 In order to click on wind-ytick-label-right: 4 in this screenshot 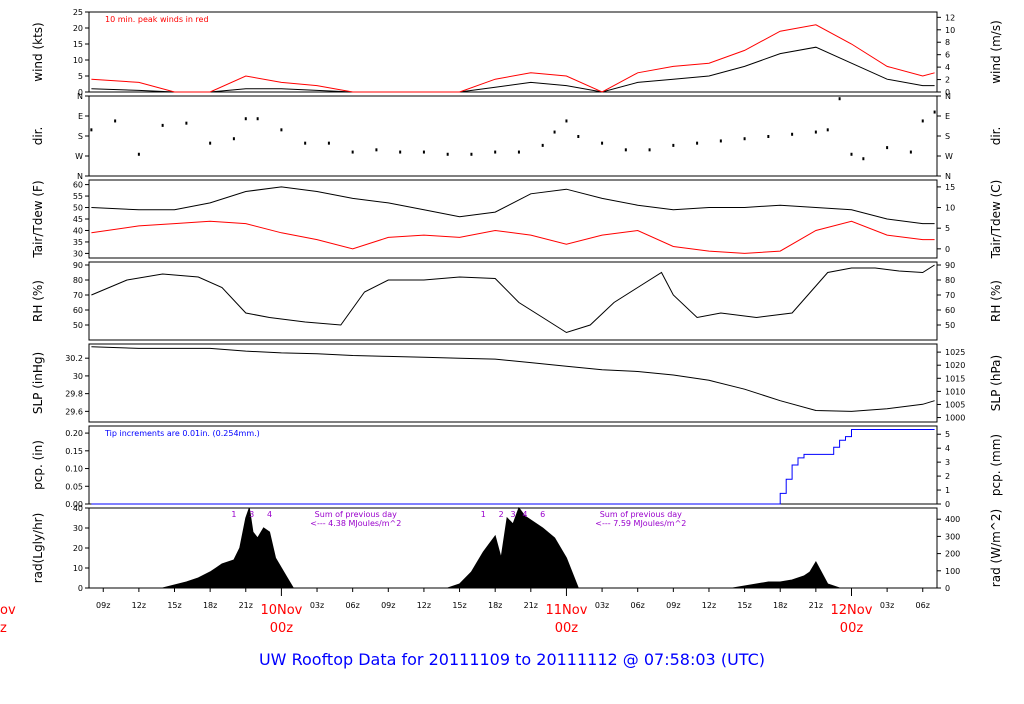, I will do `click(947, 67)`.